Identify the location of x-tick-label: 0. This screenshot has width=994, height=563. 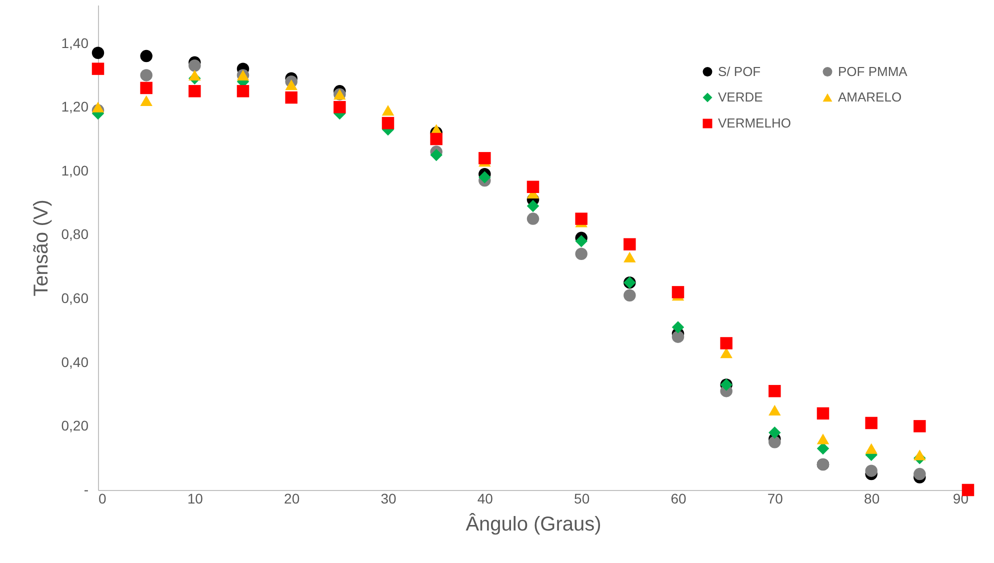
(102, 498).